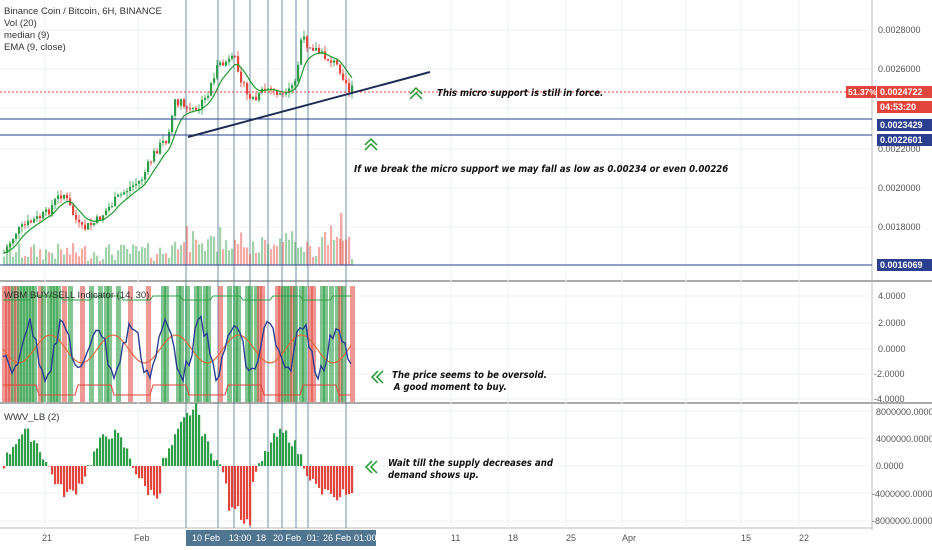  What do you see at coordinates (32, 417) in the screenshot?
I see `wwv-legend: WWV_LB (2)` at bounding box center [32, 417].